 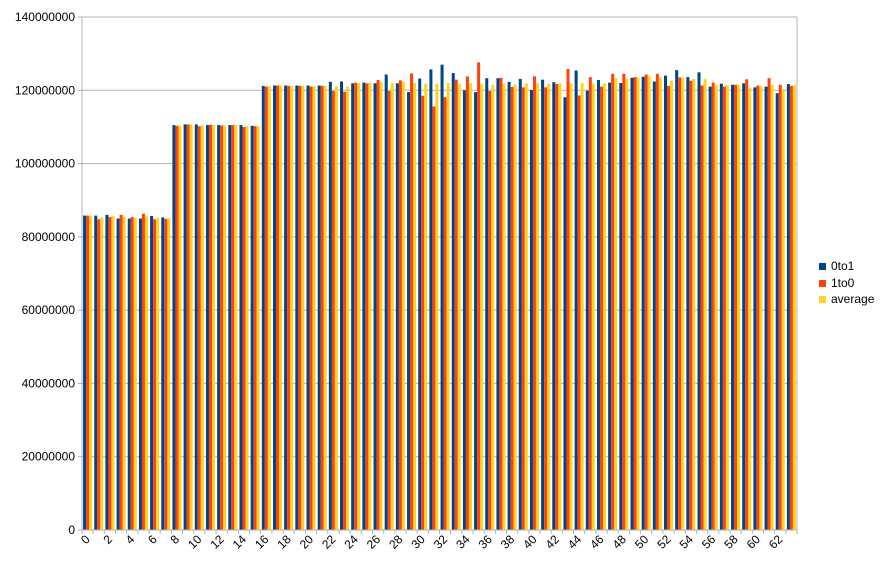 I want to click on x-tick-label: 34, so click(x=463, y=542).